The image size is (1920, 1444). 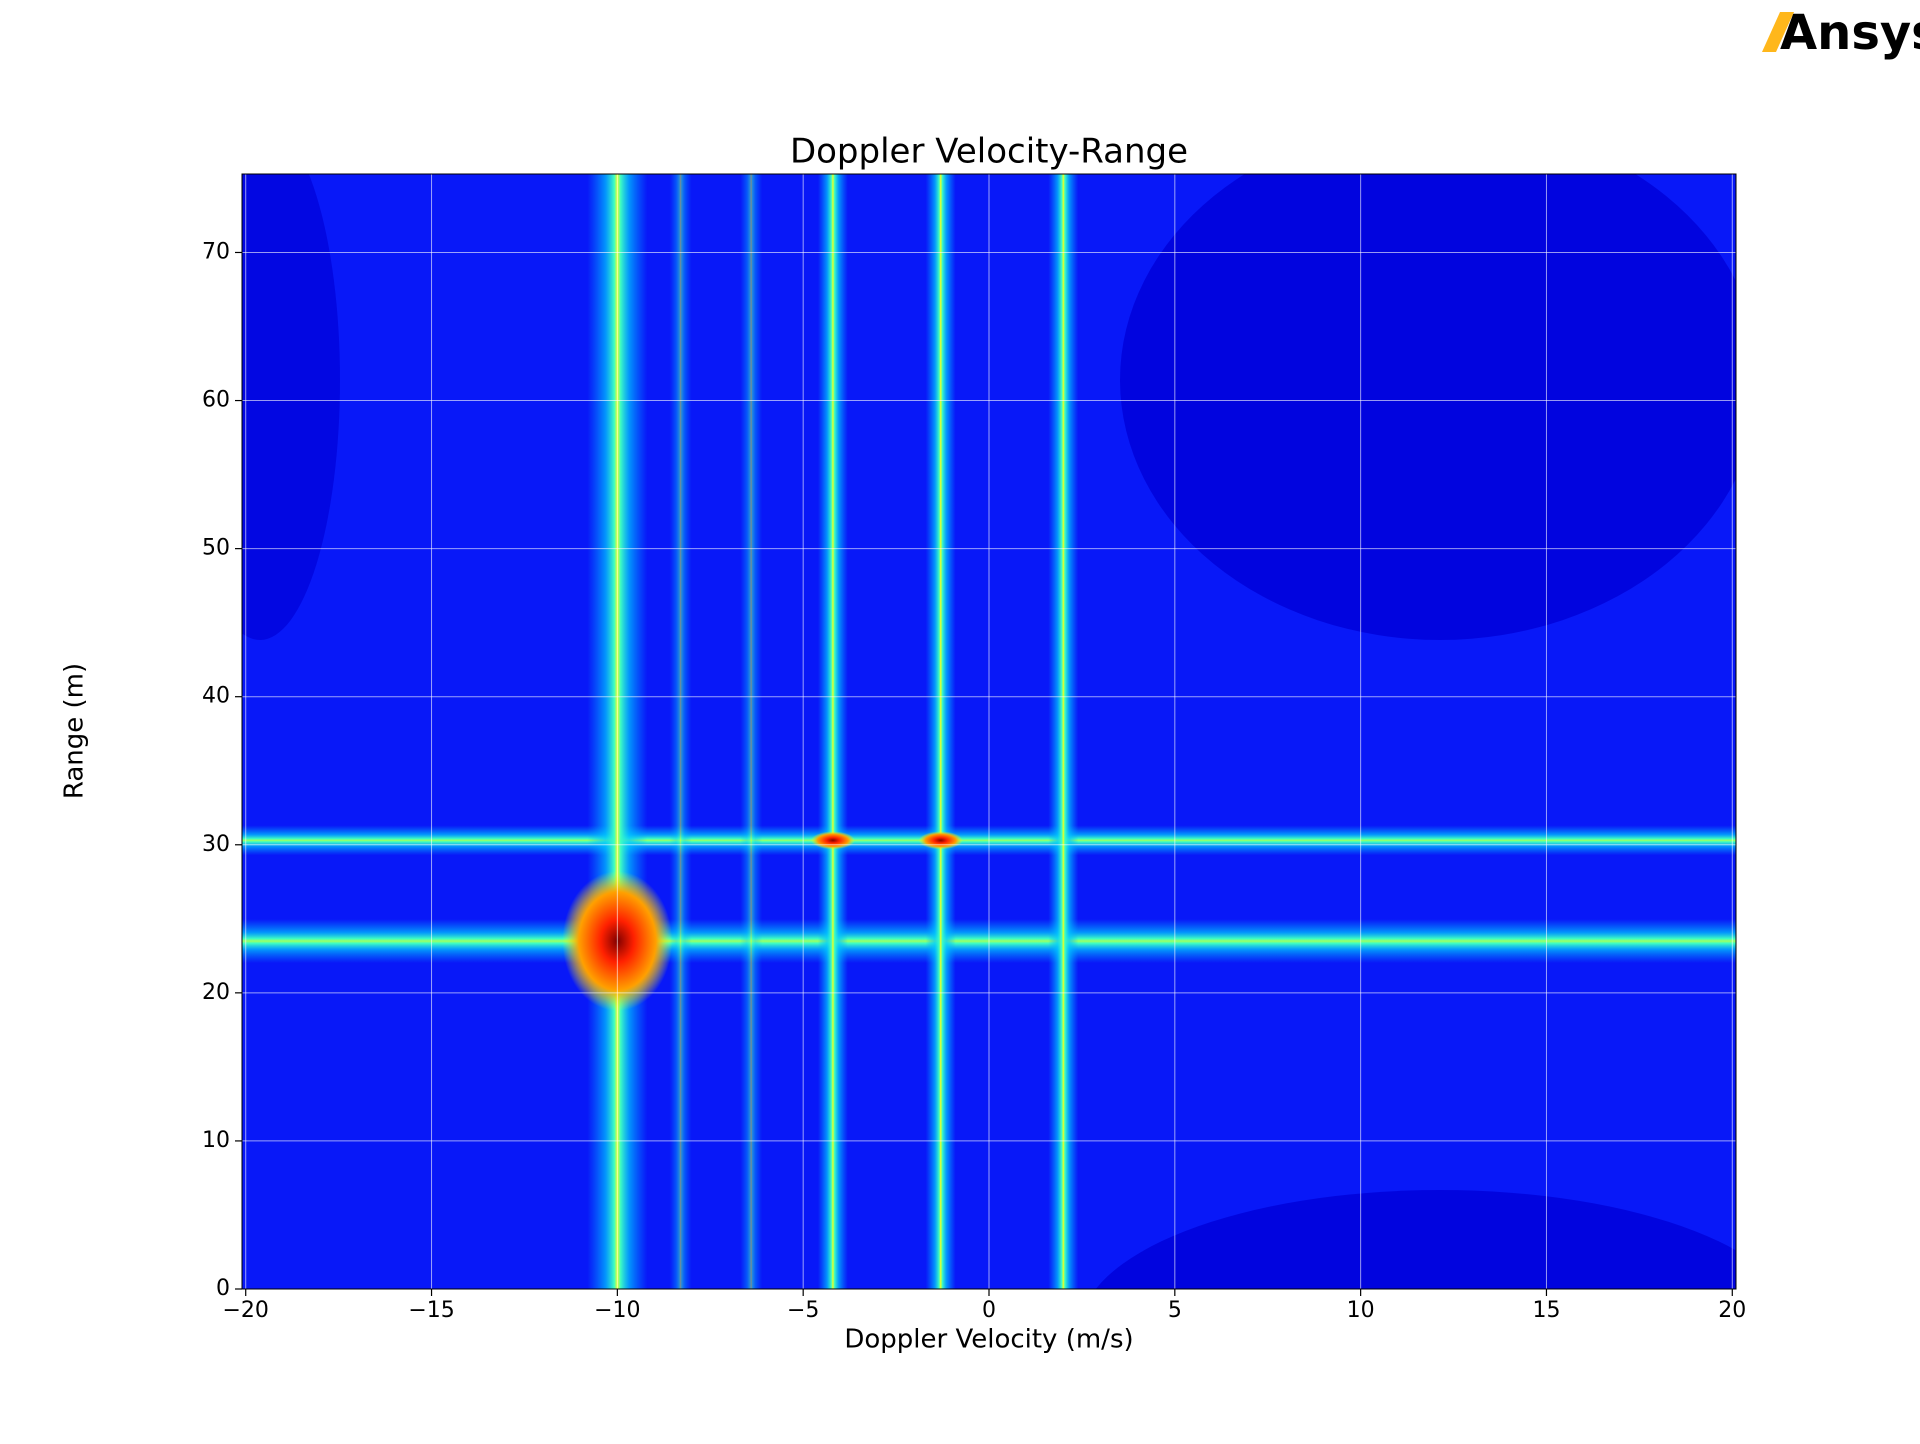 What do you see at coordinates (216, 696) in the screenshot?
I see `y-tick-label: 40` at bounding box center [216, 696].